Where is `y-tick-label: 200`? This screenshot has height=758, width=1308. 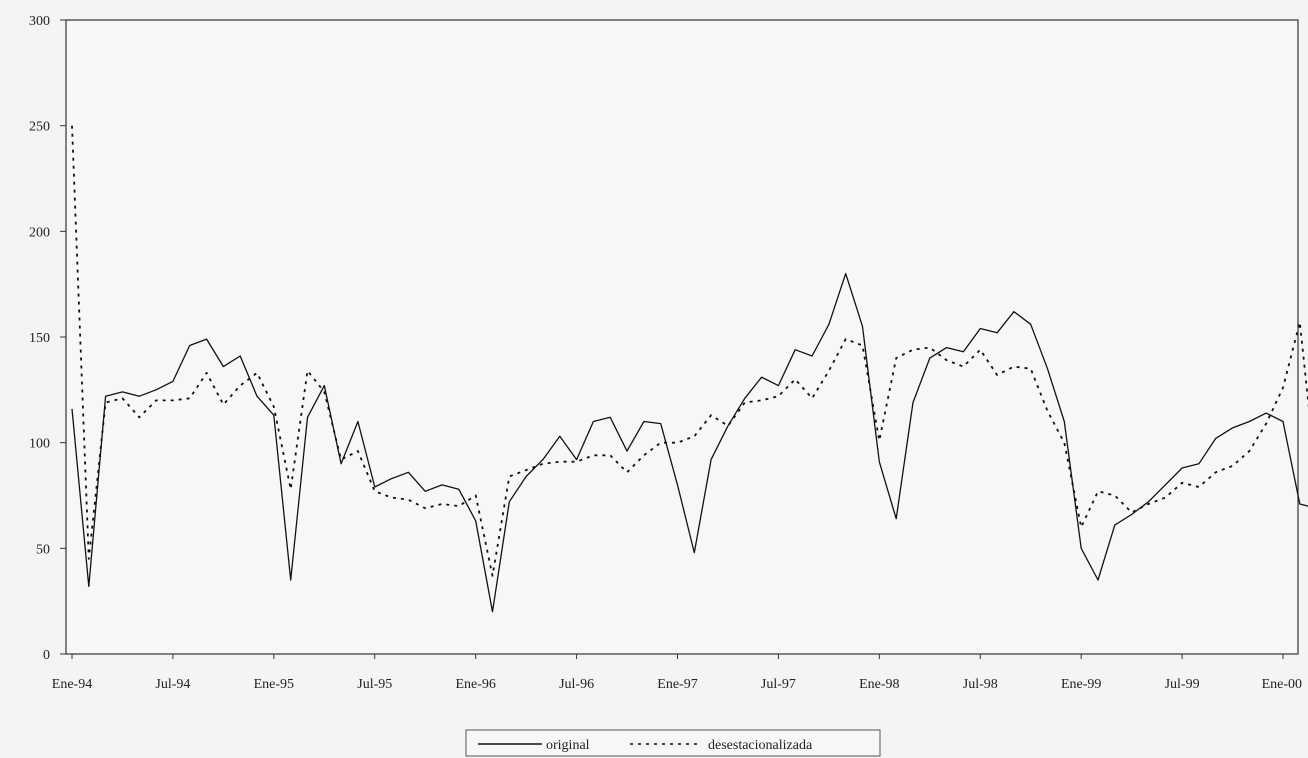
y-tick-label: 200 is located at coordinates (39, 232).